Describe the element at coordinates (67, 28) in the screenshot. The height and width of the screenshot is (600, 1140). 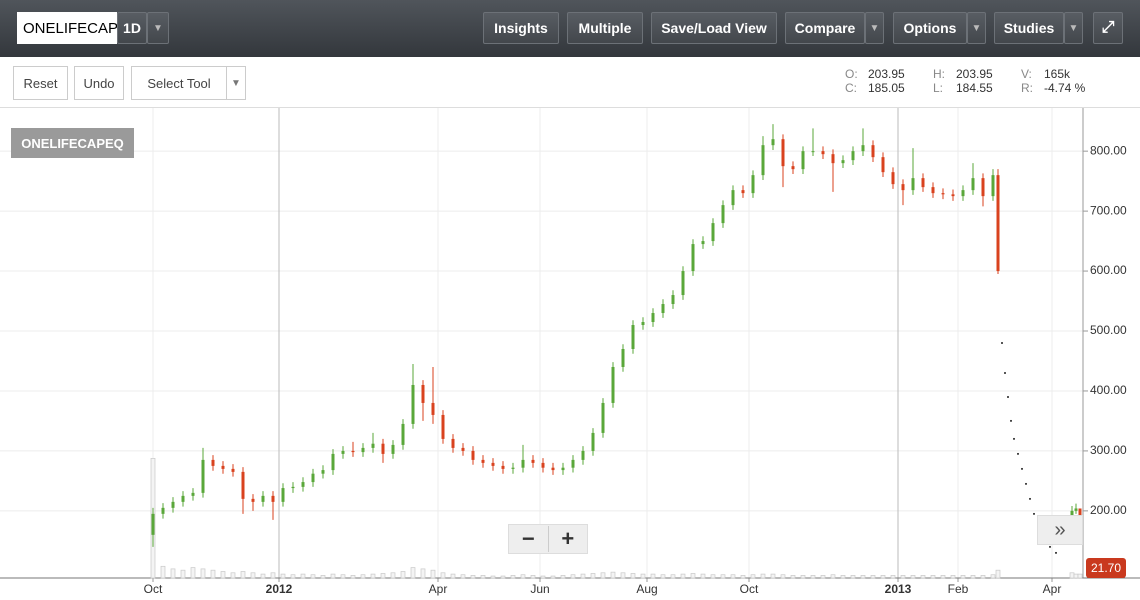
I see `symbol-input: ONELIFECAPE` at that location.